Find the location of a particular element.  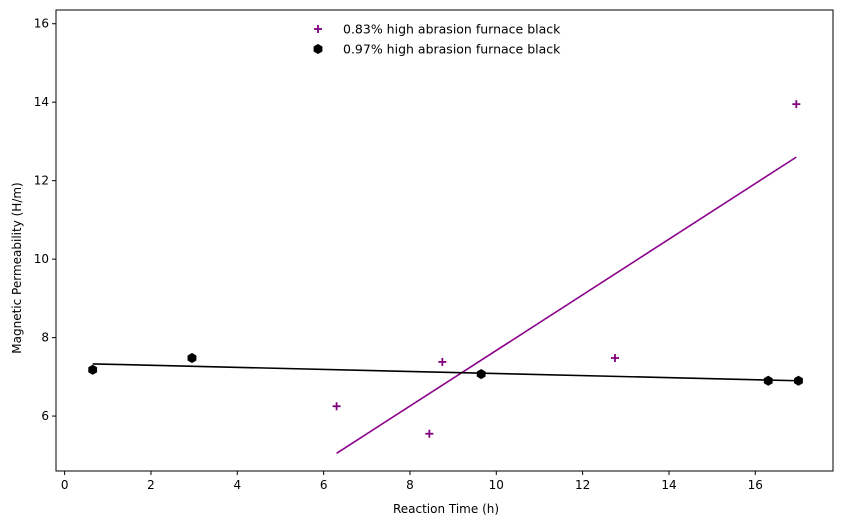

y-tick-label: 14 is located at coordinates (41, 102).